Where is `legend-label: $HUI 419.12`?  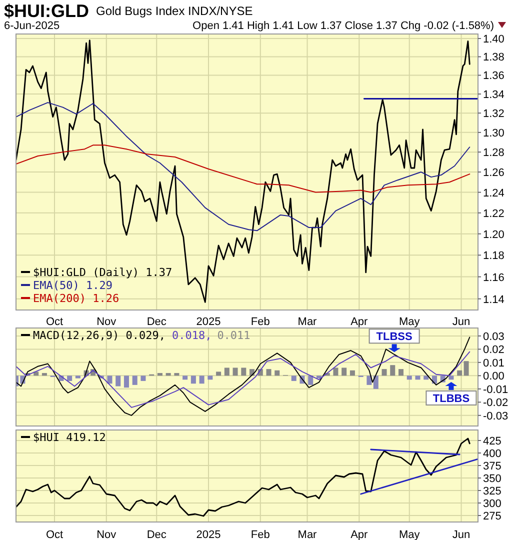 legend-label: $HUI 419.12 is located at coordinates (69, 437).